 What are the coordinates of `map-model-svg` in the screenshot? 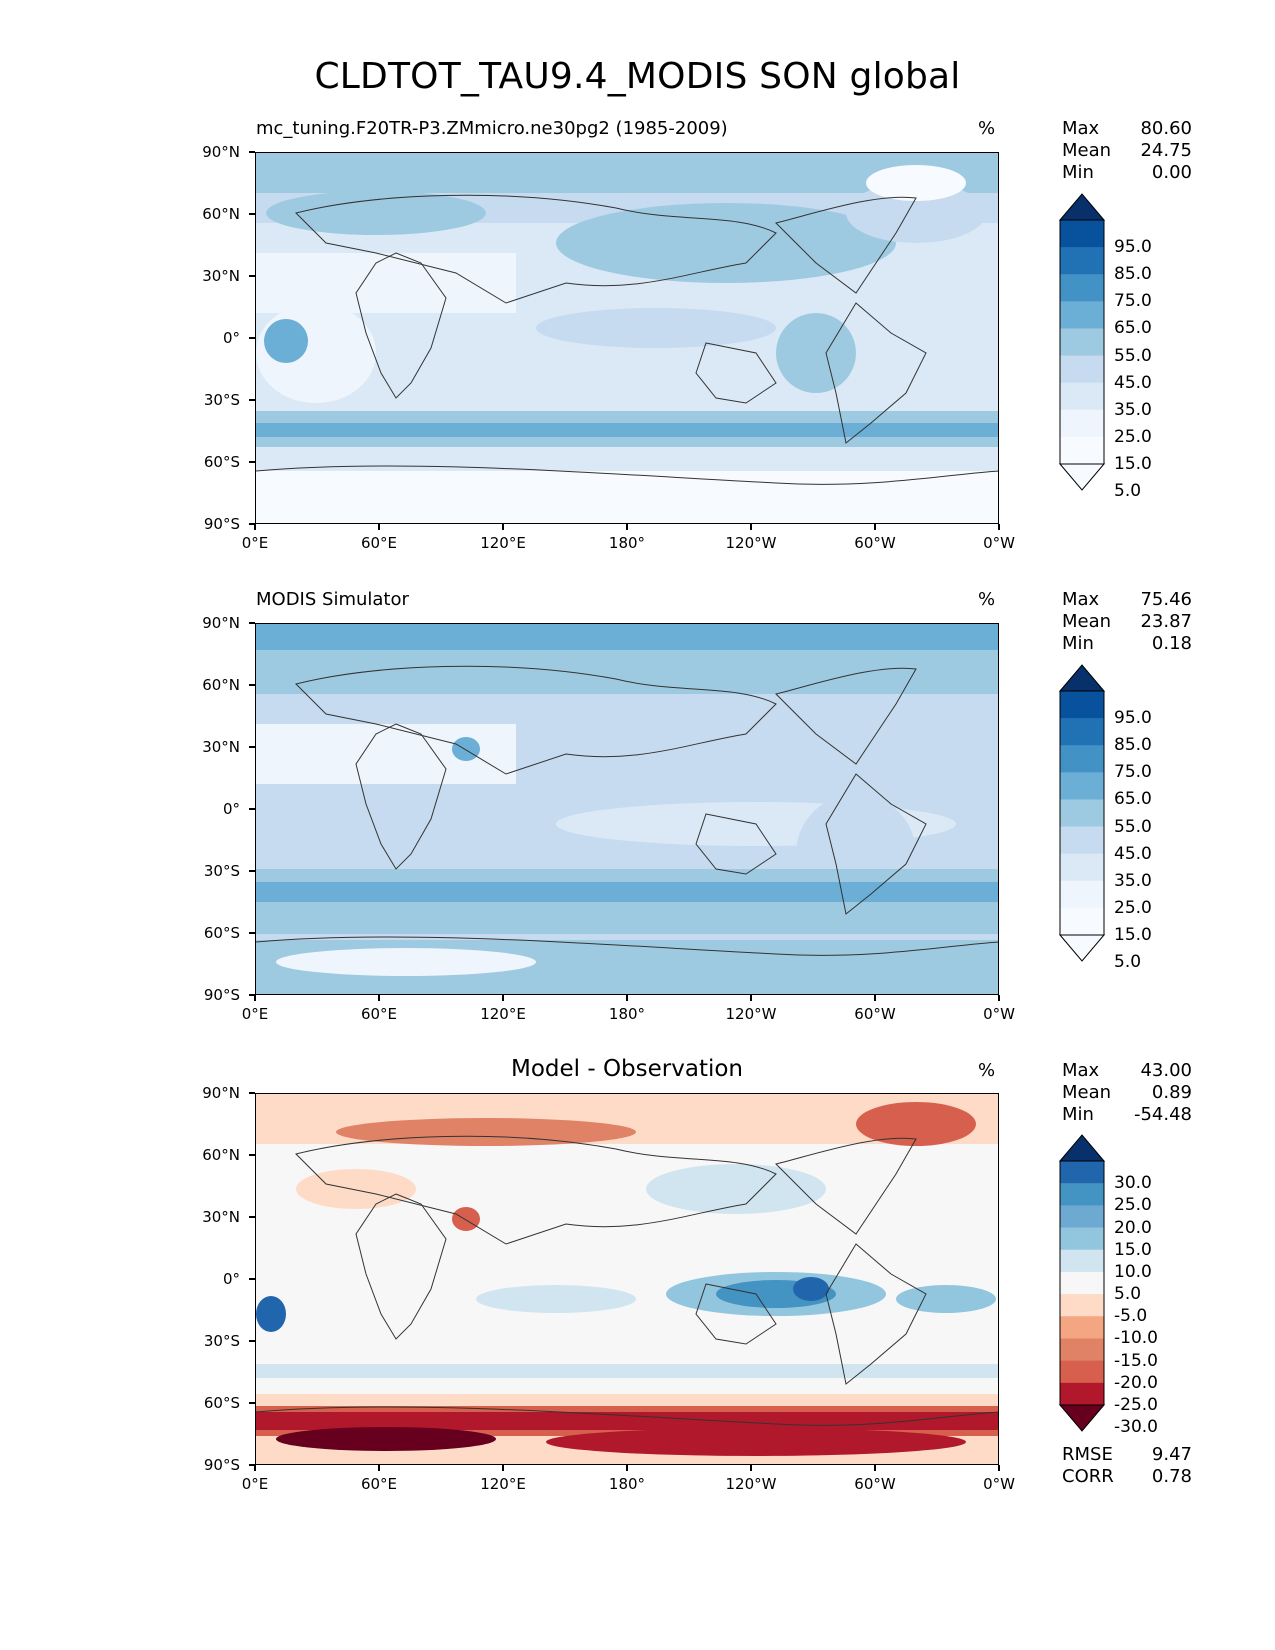 It's located at (627, 338).